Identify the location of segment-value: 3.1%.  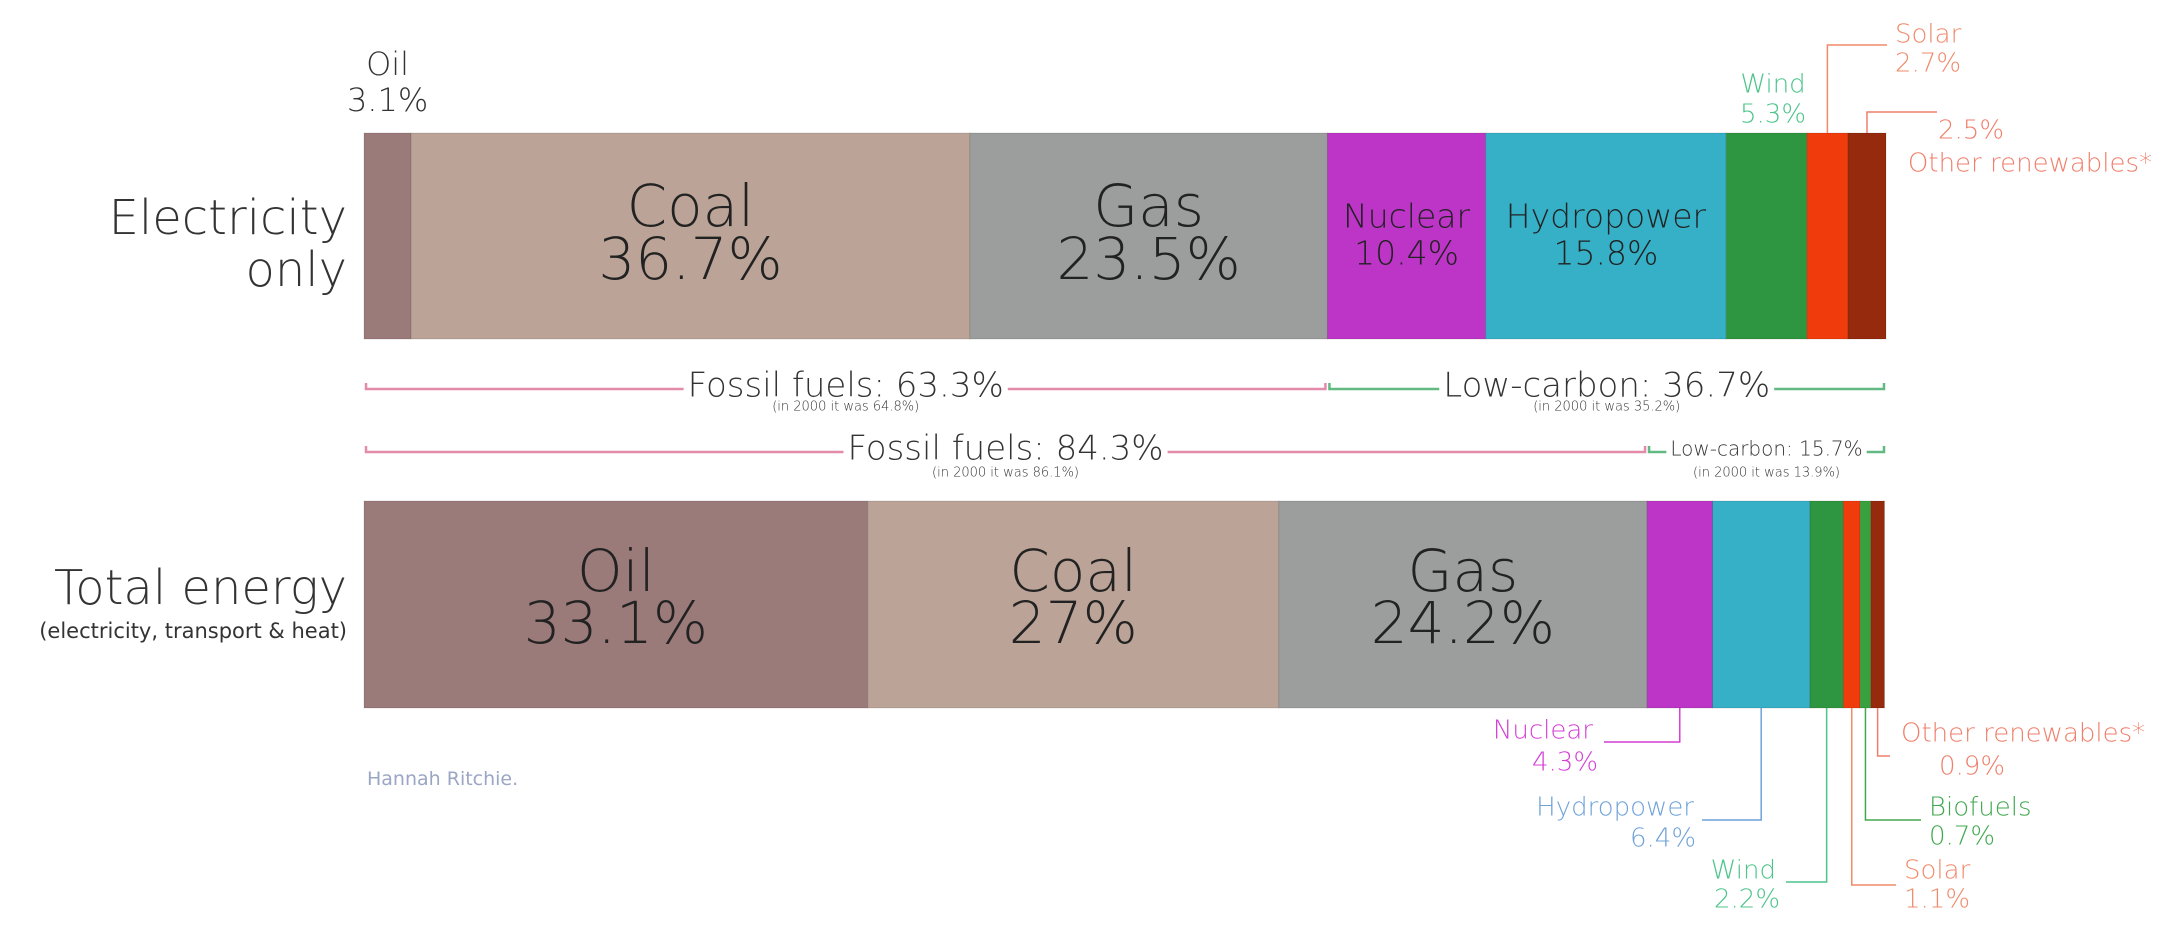
(387, 100).